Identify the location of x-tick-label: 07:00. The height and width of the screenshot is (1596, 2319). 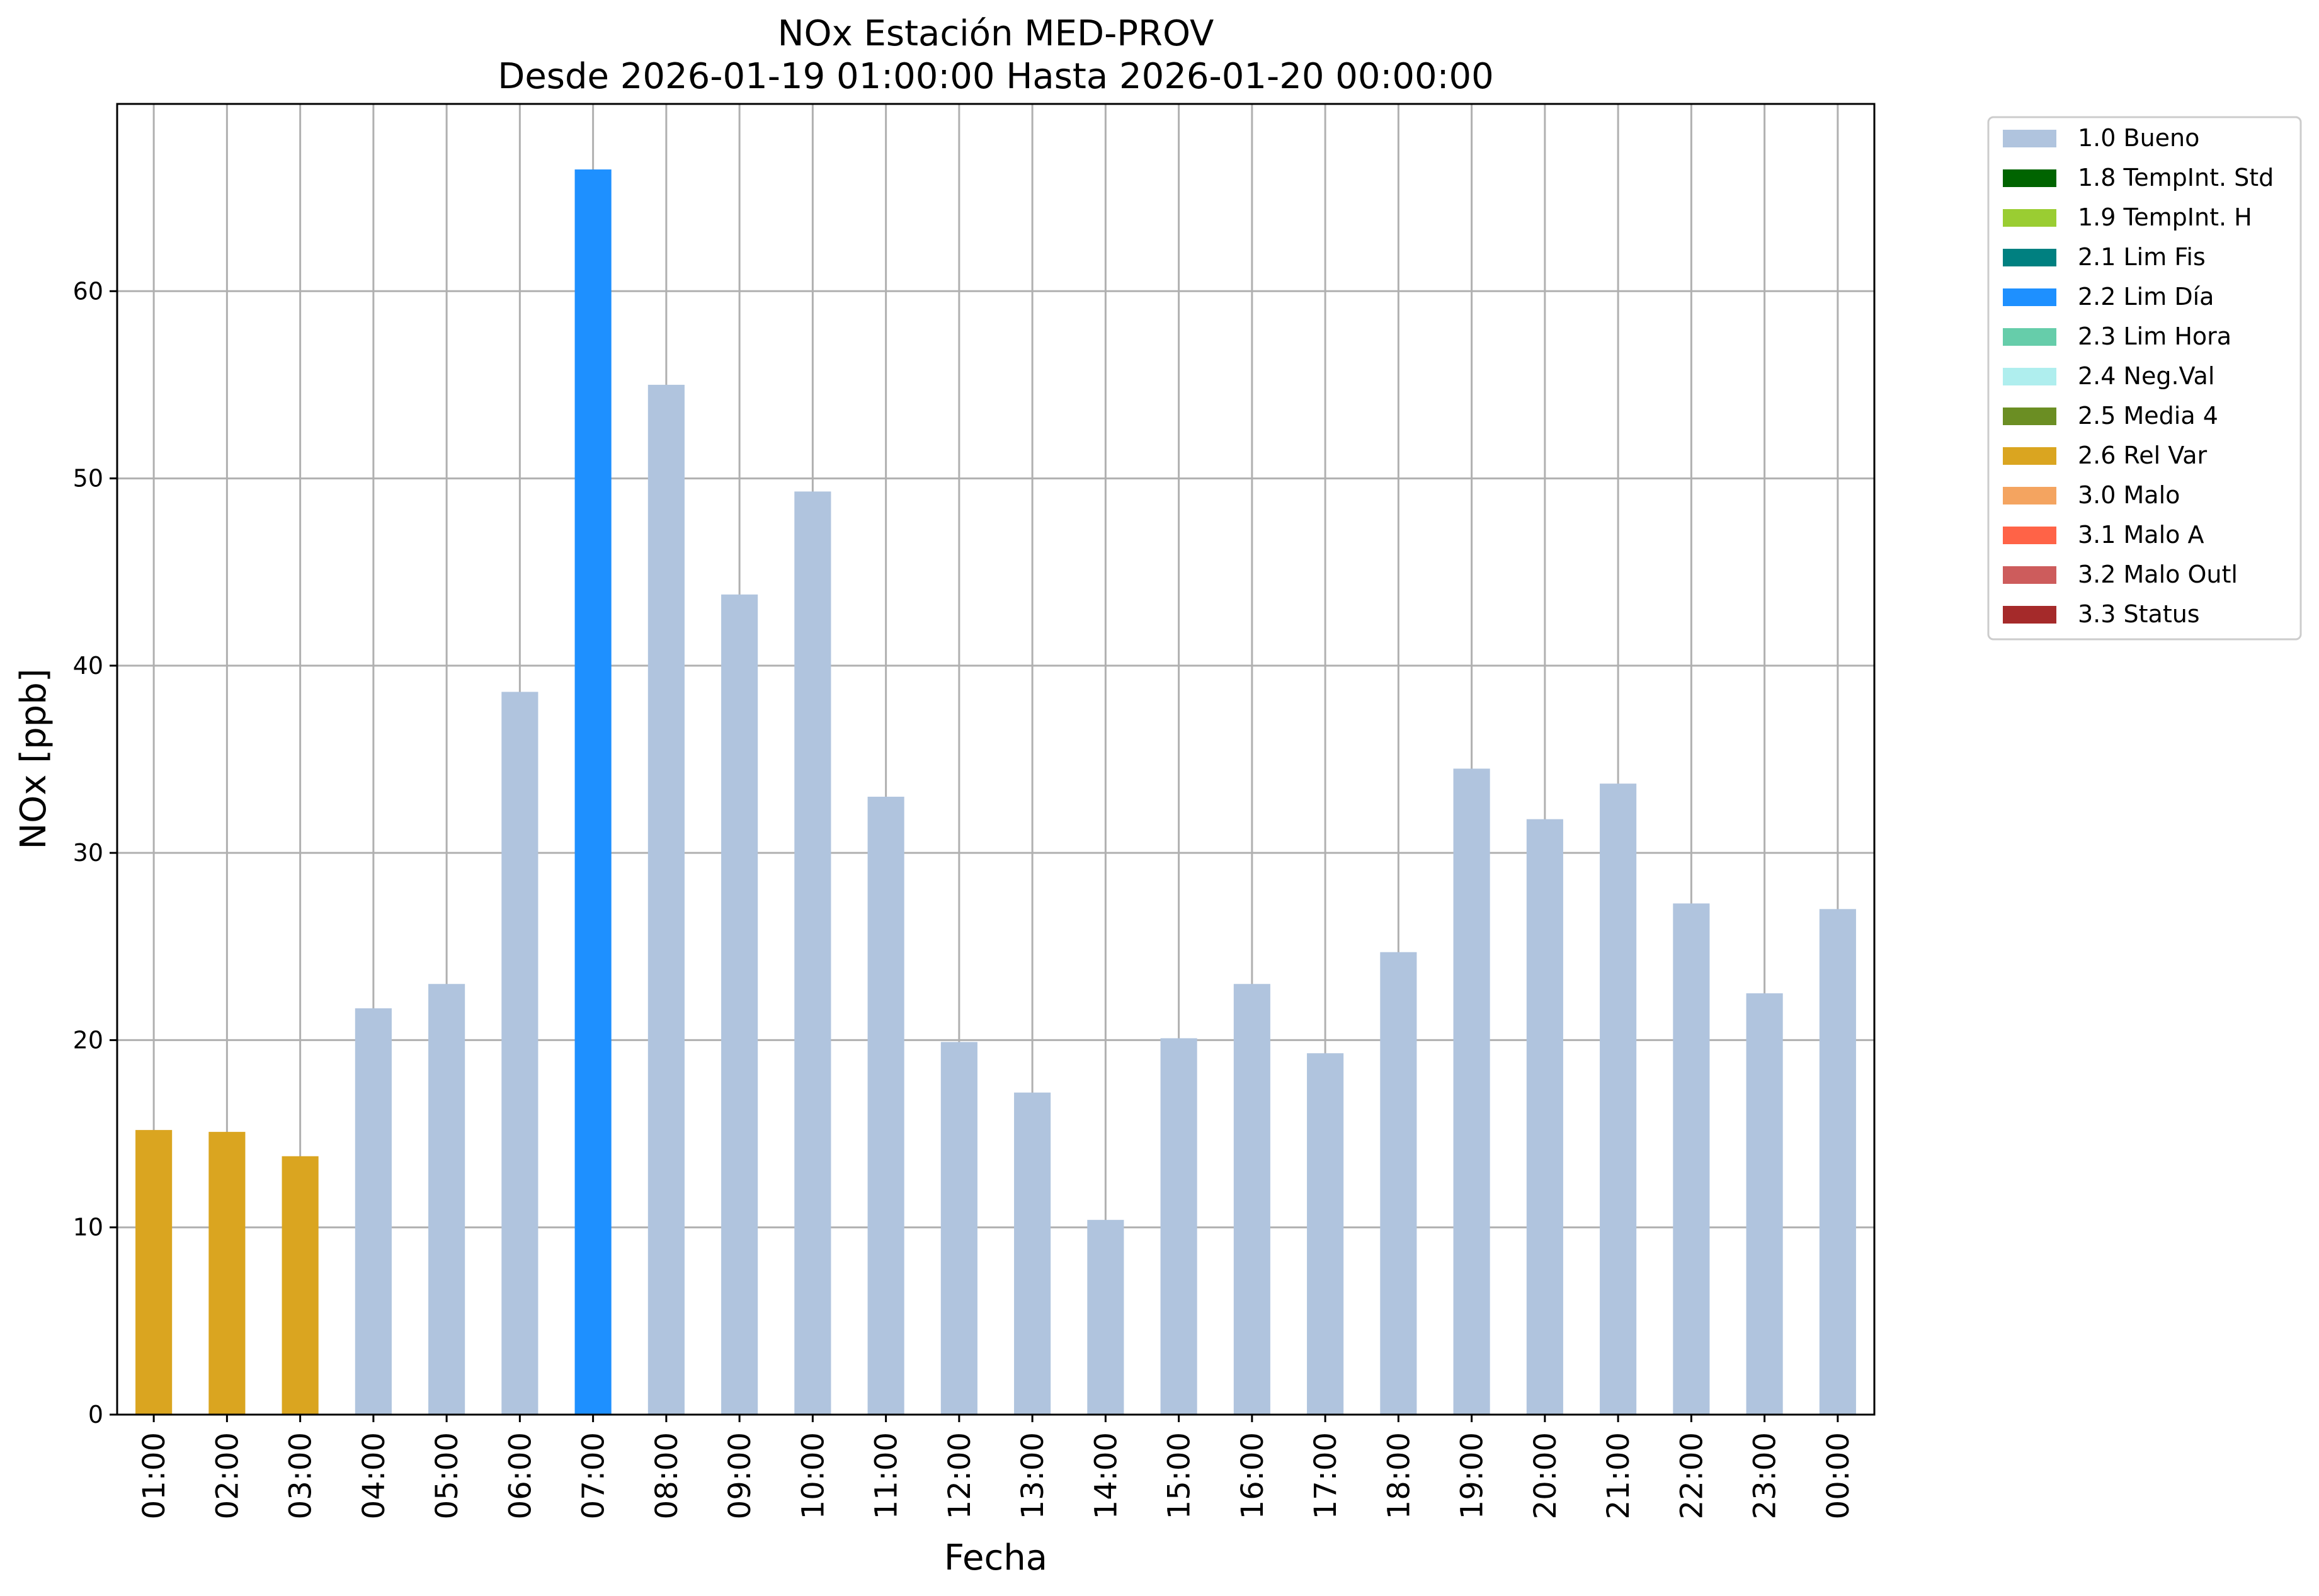
(594, 1475).